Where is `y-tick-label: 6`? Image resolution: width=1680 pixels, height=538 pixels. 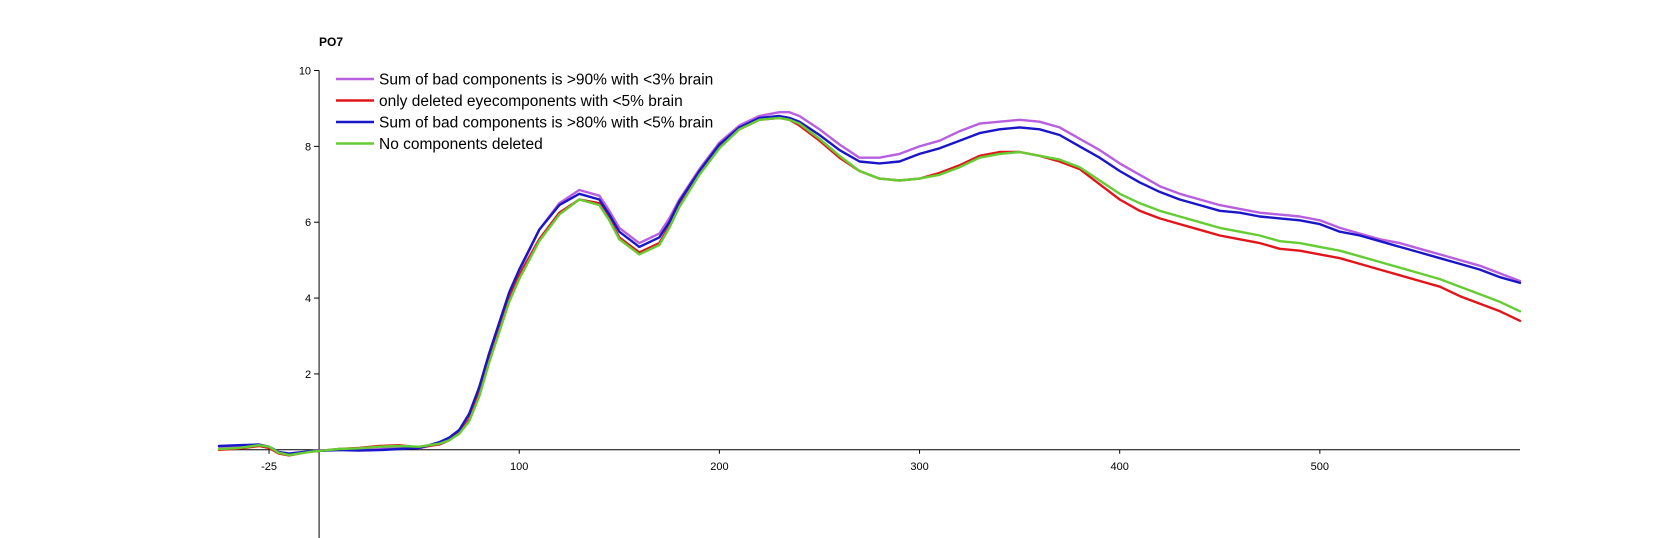
y-tick-label: 6 is located at coordinates (308, 223).